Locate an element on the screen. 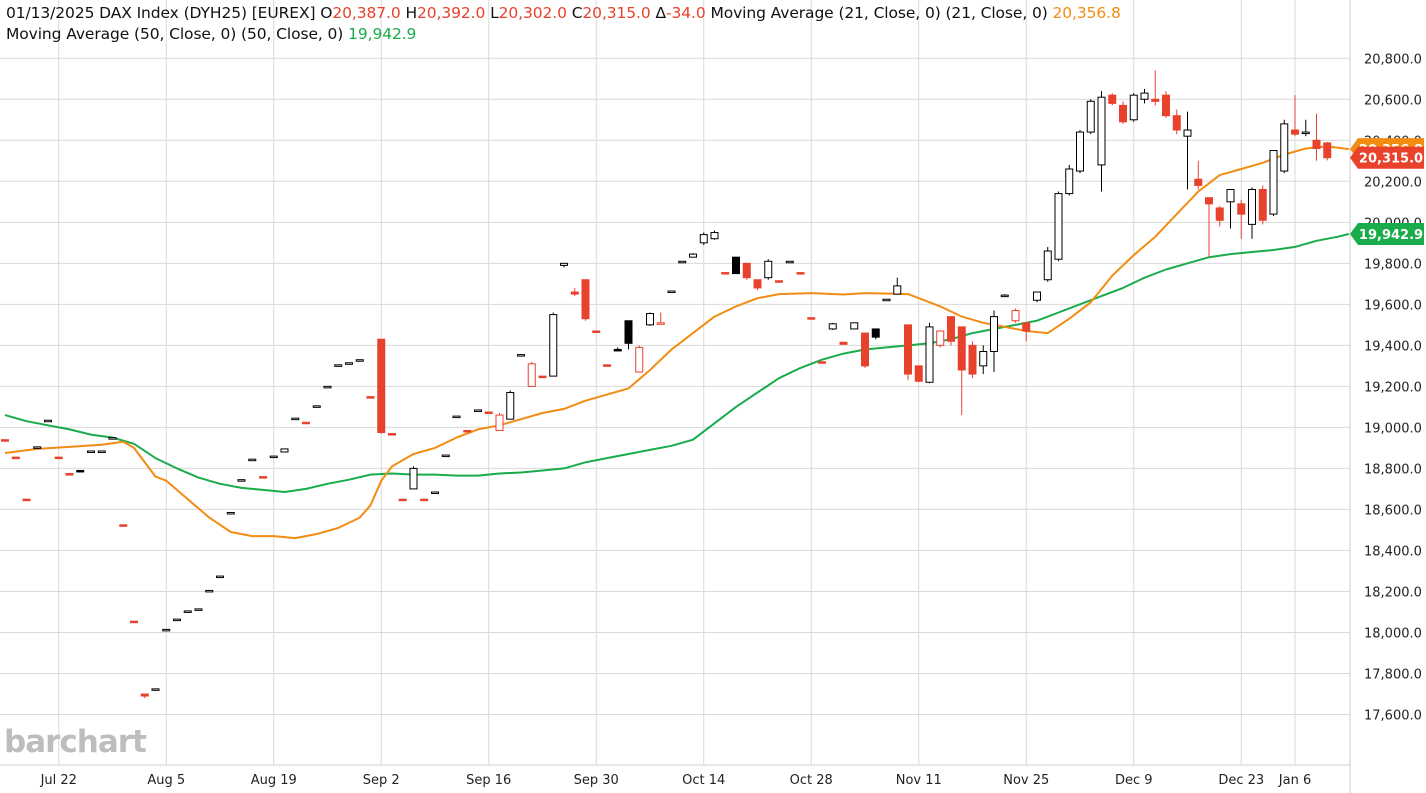 This screenshot has width=1426, height=793. ma21-name: Moving Average (21, Close, 0) is located at coordinates (825, 13).